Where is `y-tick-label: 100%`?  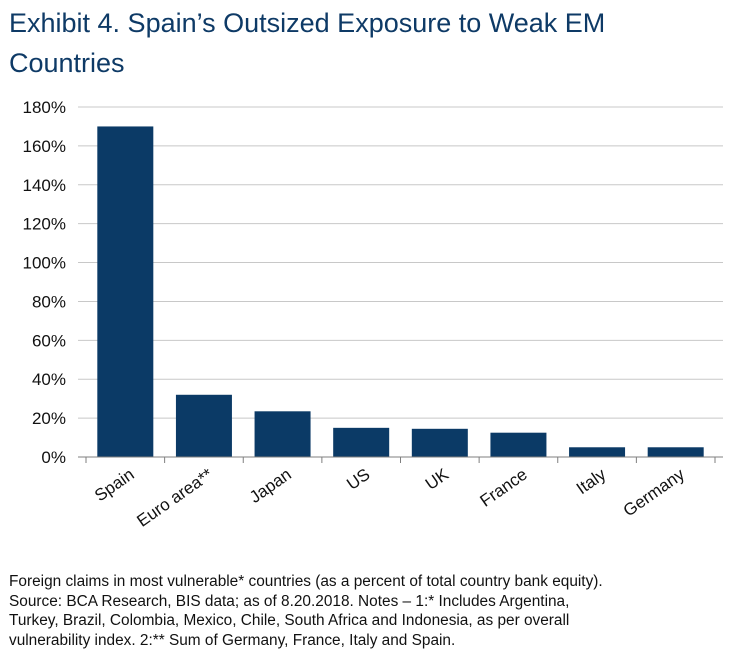 y-tick-label: 100% is located at coordinates (44, 263).